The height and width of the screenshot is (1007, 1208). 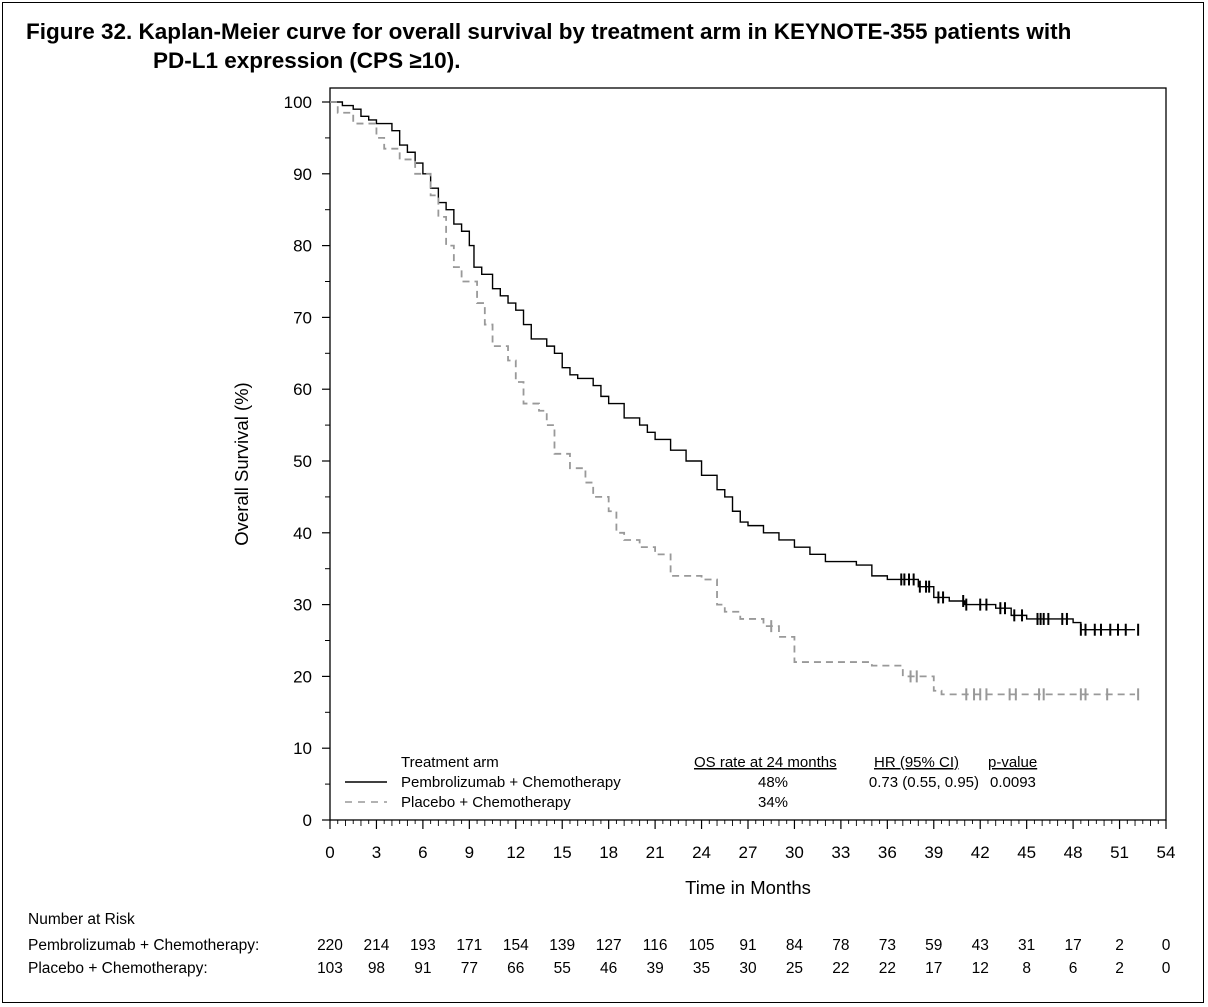 I want to click on at-risk-cell: 8, so click(x=1026, y=968).